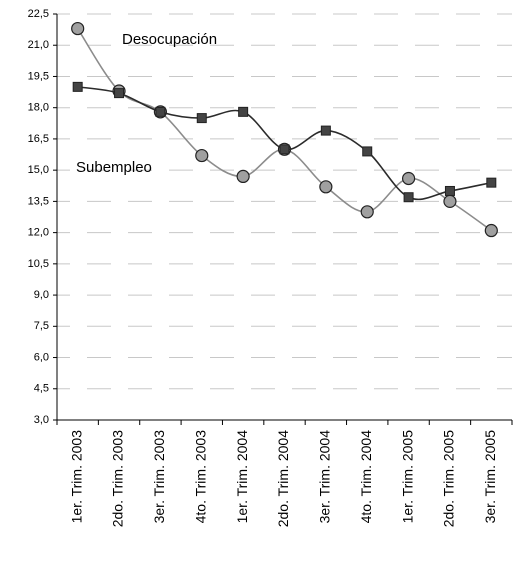 The width and height of the screenshot is (514, 573). What do you see at coordinates (283, 478) in the screenshot?
I see `x-tick-label: 2do. Trim. 2004` at bounding box center [283, 478].